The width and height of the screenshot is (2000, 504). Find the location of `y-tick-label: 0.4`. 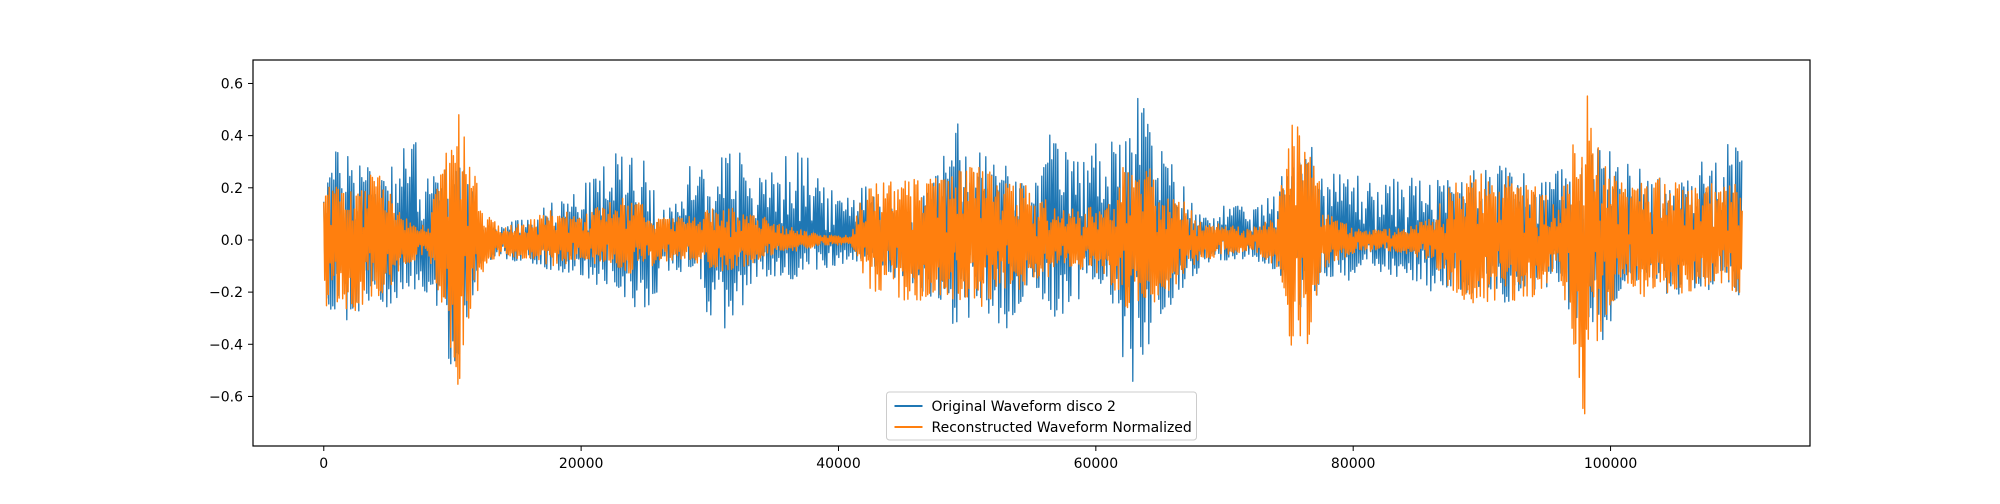

y-tick-label: 0.4 is located at coordinates (232, 137).